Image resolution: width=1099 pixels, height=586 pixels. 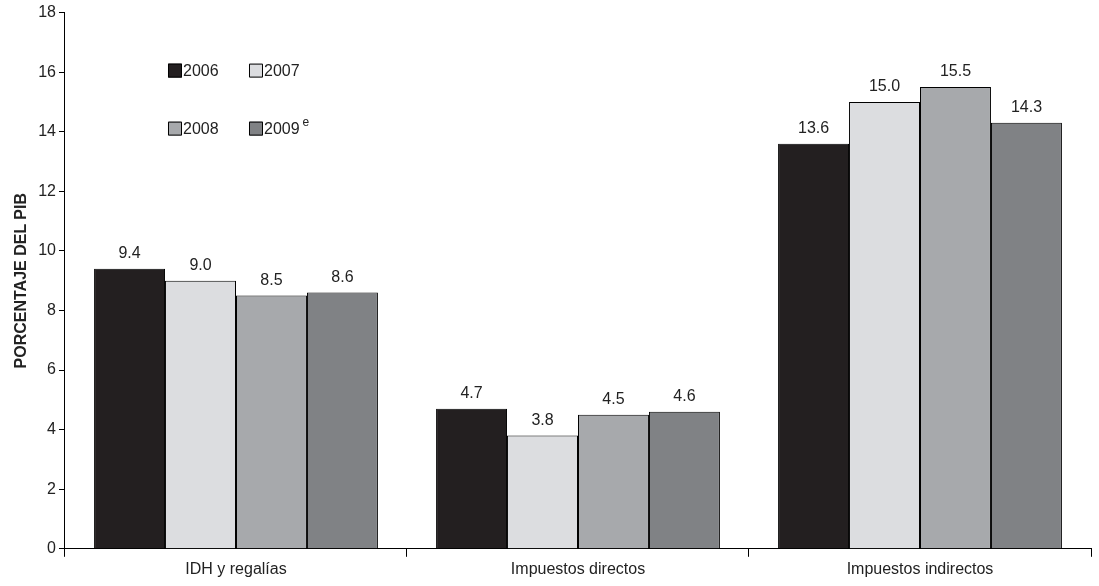 What do you see at coordinates (21, 280) in the screenshot?
I see `y-axis-title: PORCENTAJE DEL PIB` at bounding box center [21, 280].